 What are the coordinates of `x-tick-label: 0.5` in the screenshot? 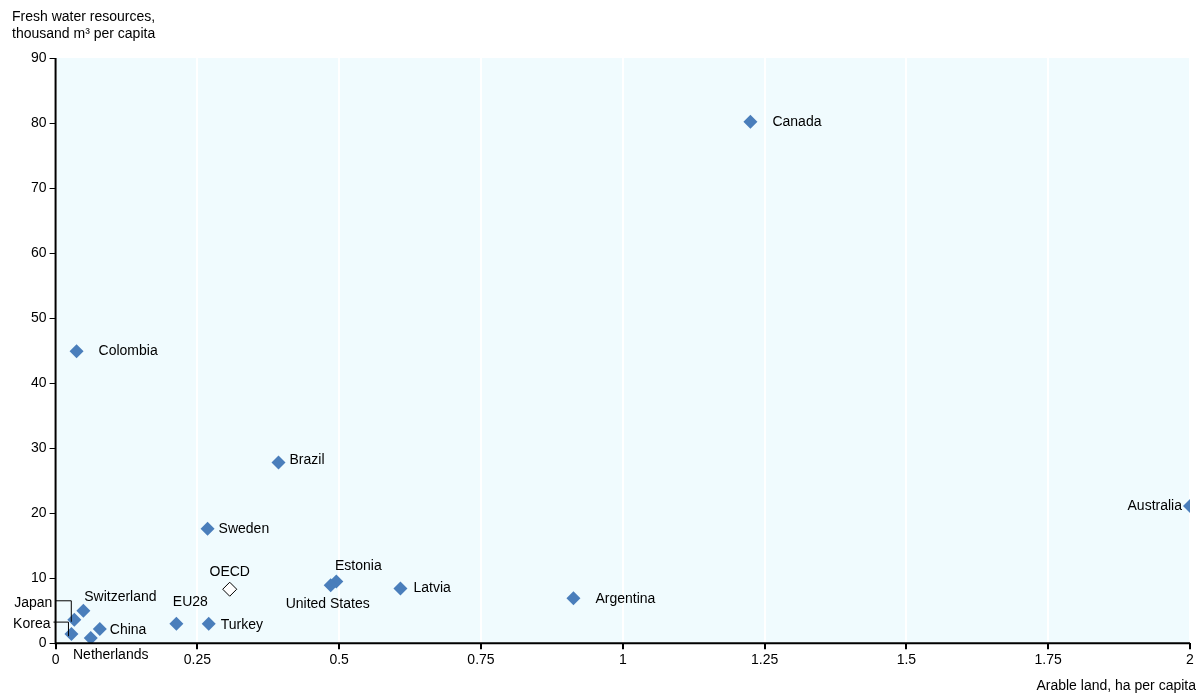 It's located at (339, 659).